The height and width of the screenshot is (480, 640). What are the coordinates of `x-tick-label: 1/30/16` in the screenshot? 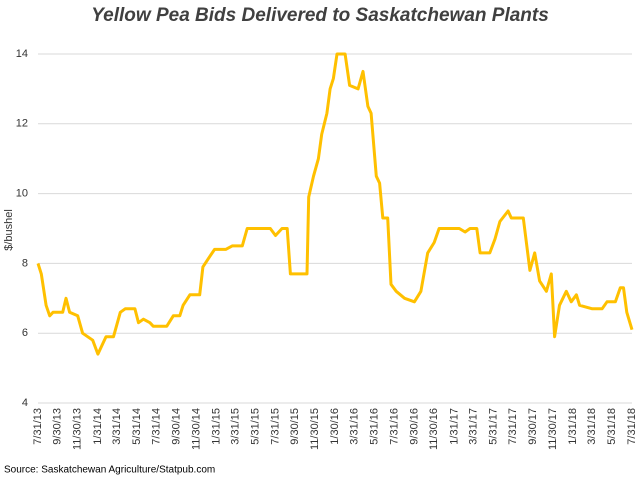 It's located at (335, 426).